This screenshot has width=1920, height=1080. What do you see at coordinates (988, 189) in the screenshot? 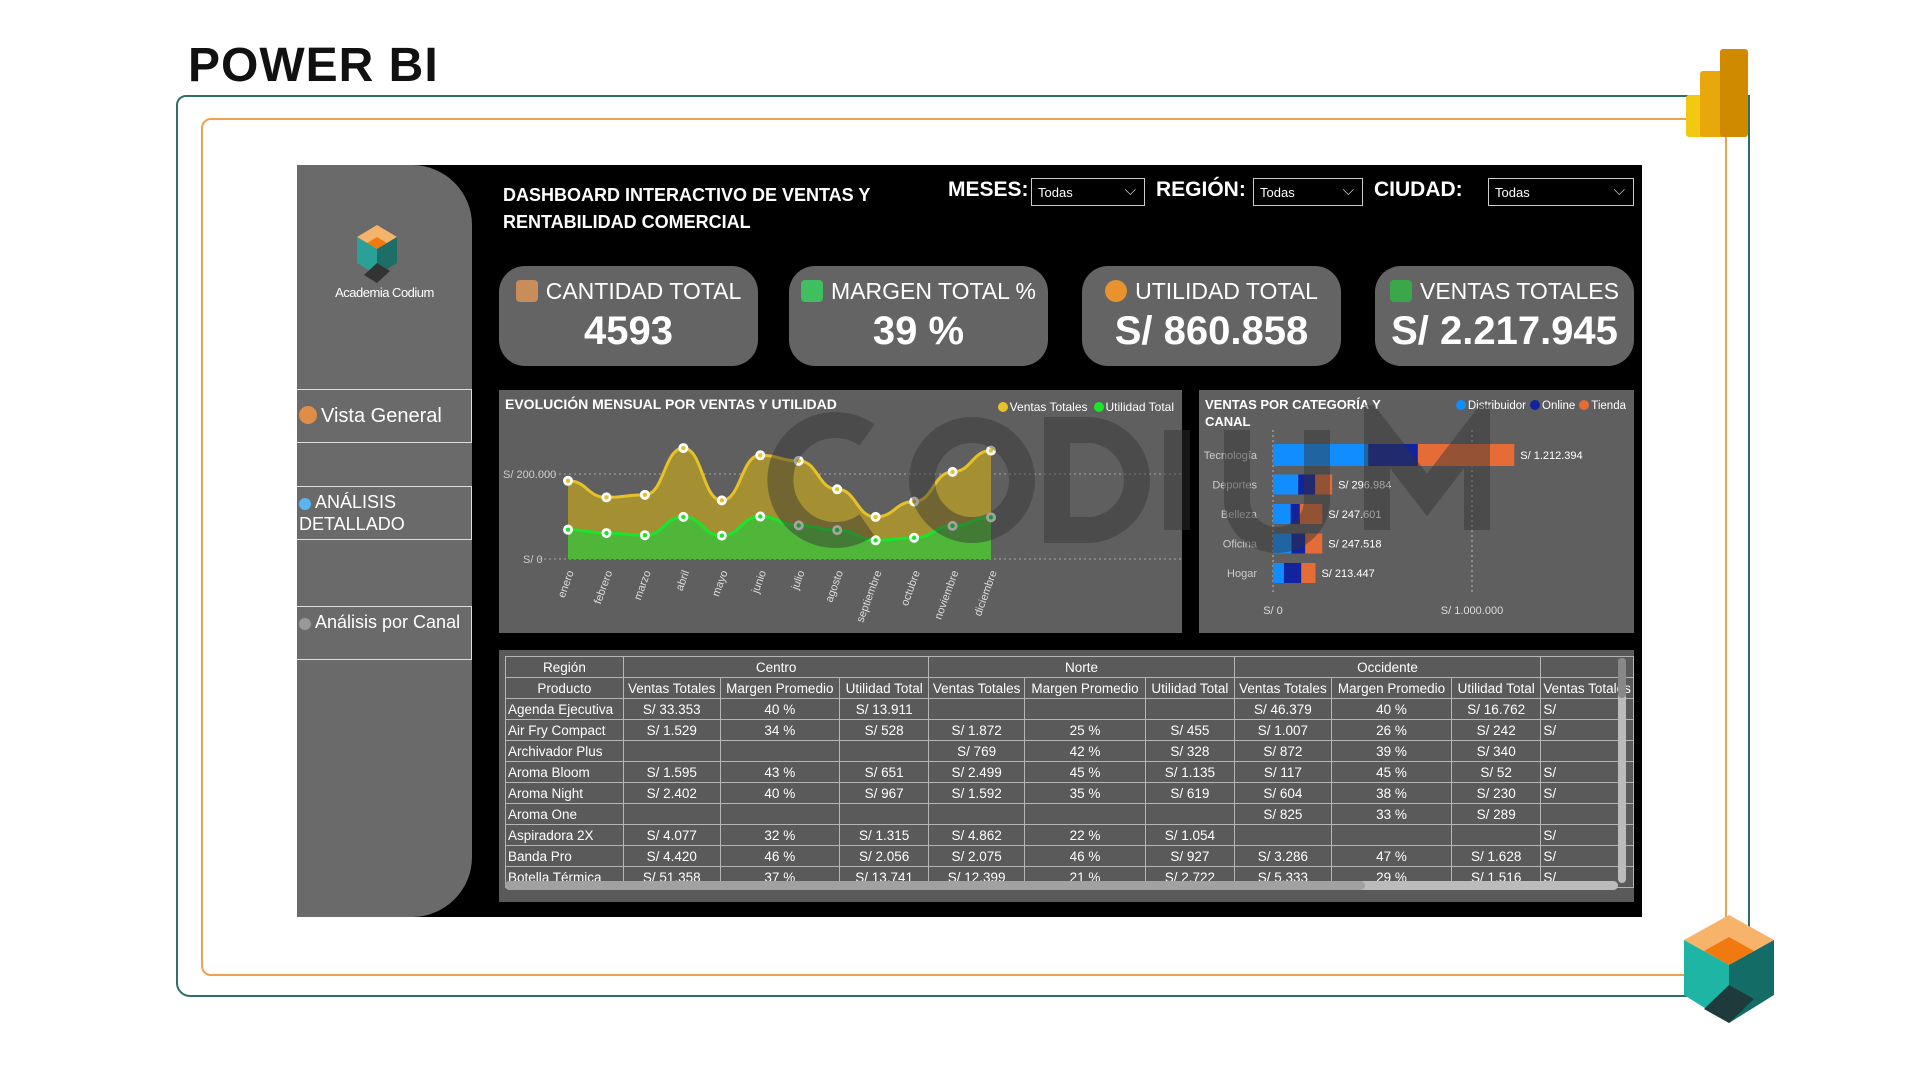
I see `filter-meses-label: MESES:` at bounding box center [988, 189].